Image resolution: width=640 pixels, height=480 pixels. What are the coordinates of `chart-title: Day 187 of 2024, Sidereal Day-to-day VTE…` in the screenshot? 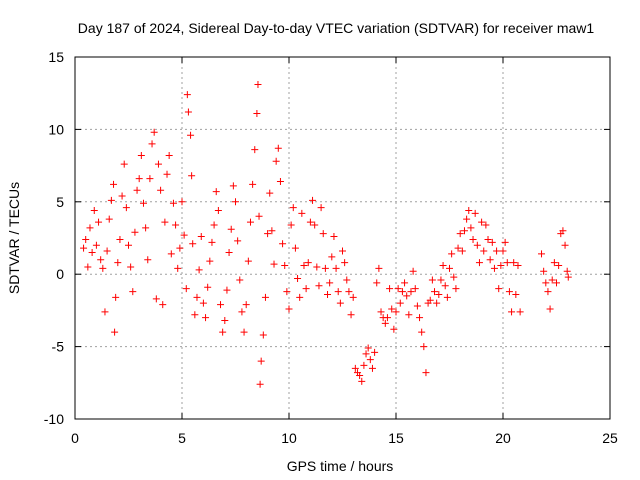 It's located at (336, 28).